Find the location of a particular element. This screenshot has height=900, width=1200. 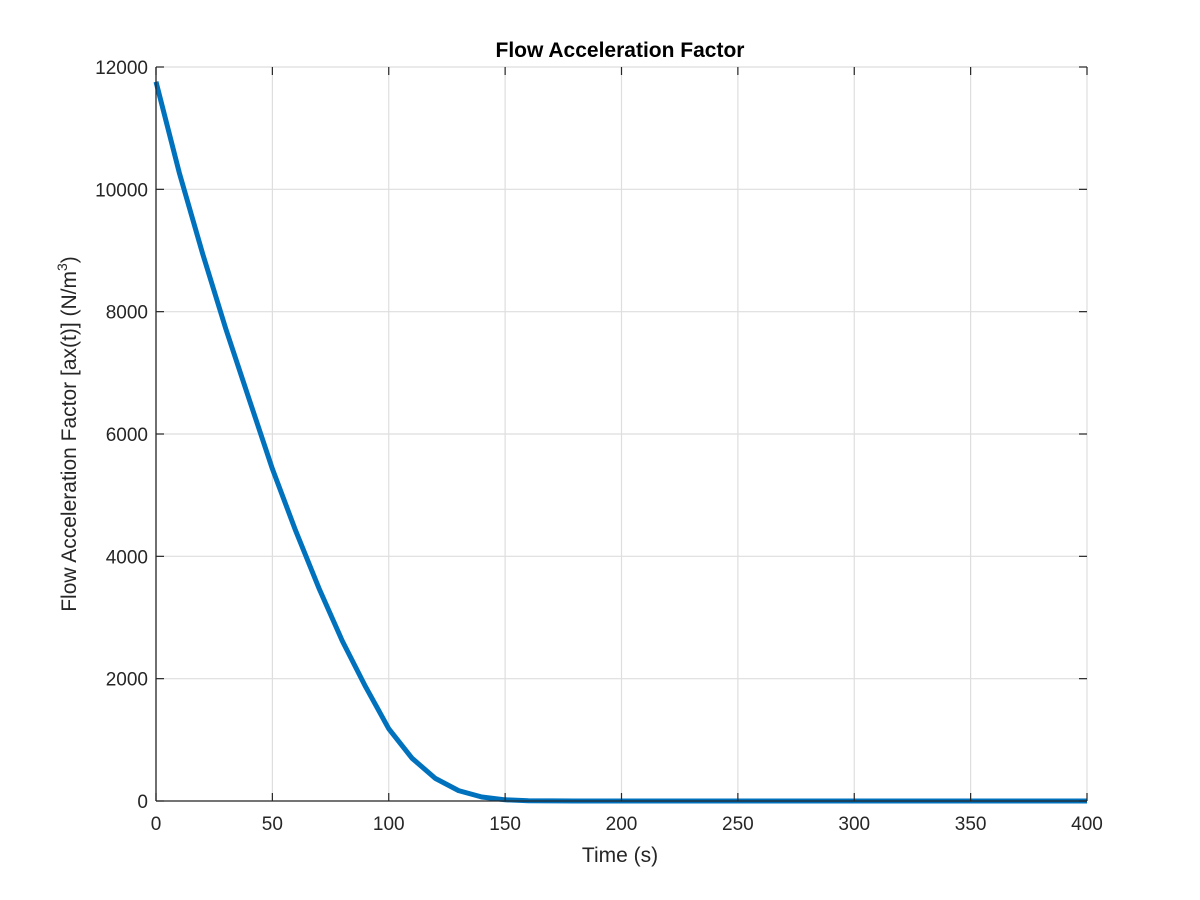

x-tick-label: 300 is located at coordinates (854, 824).